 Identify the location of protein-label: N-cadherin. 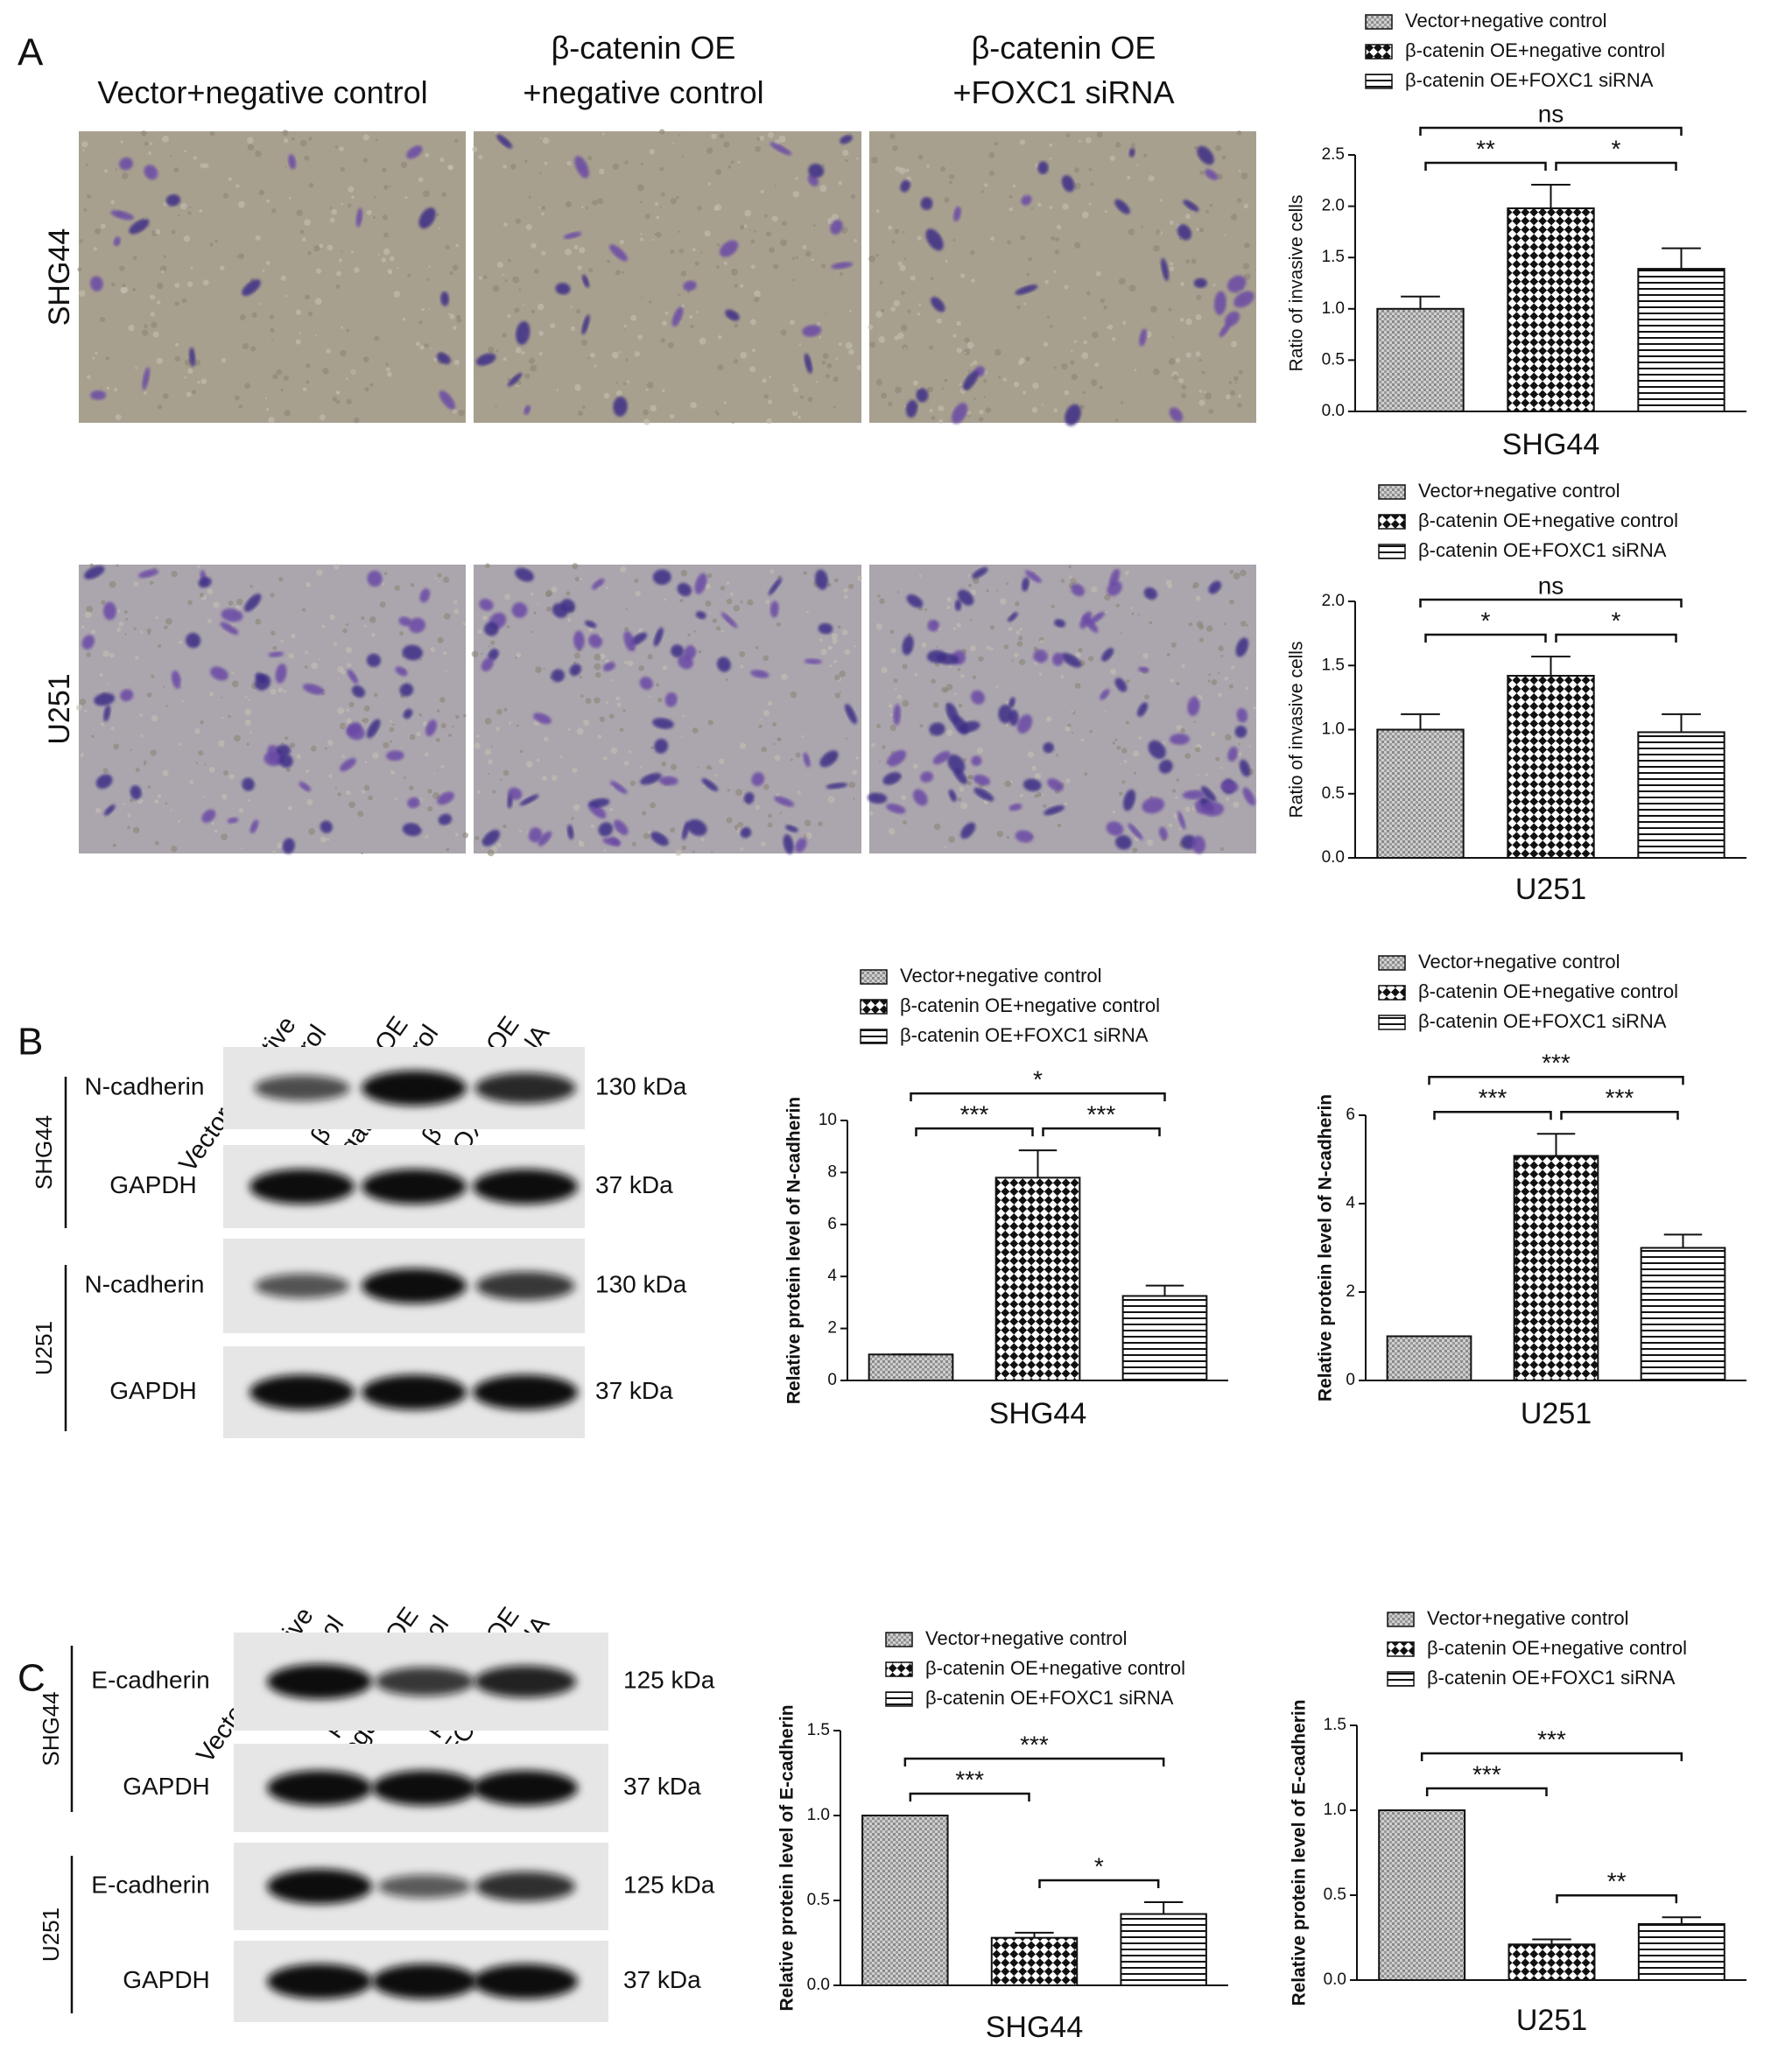
(145, 1085).